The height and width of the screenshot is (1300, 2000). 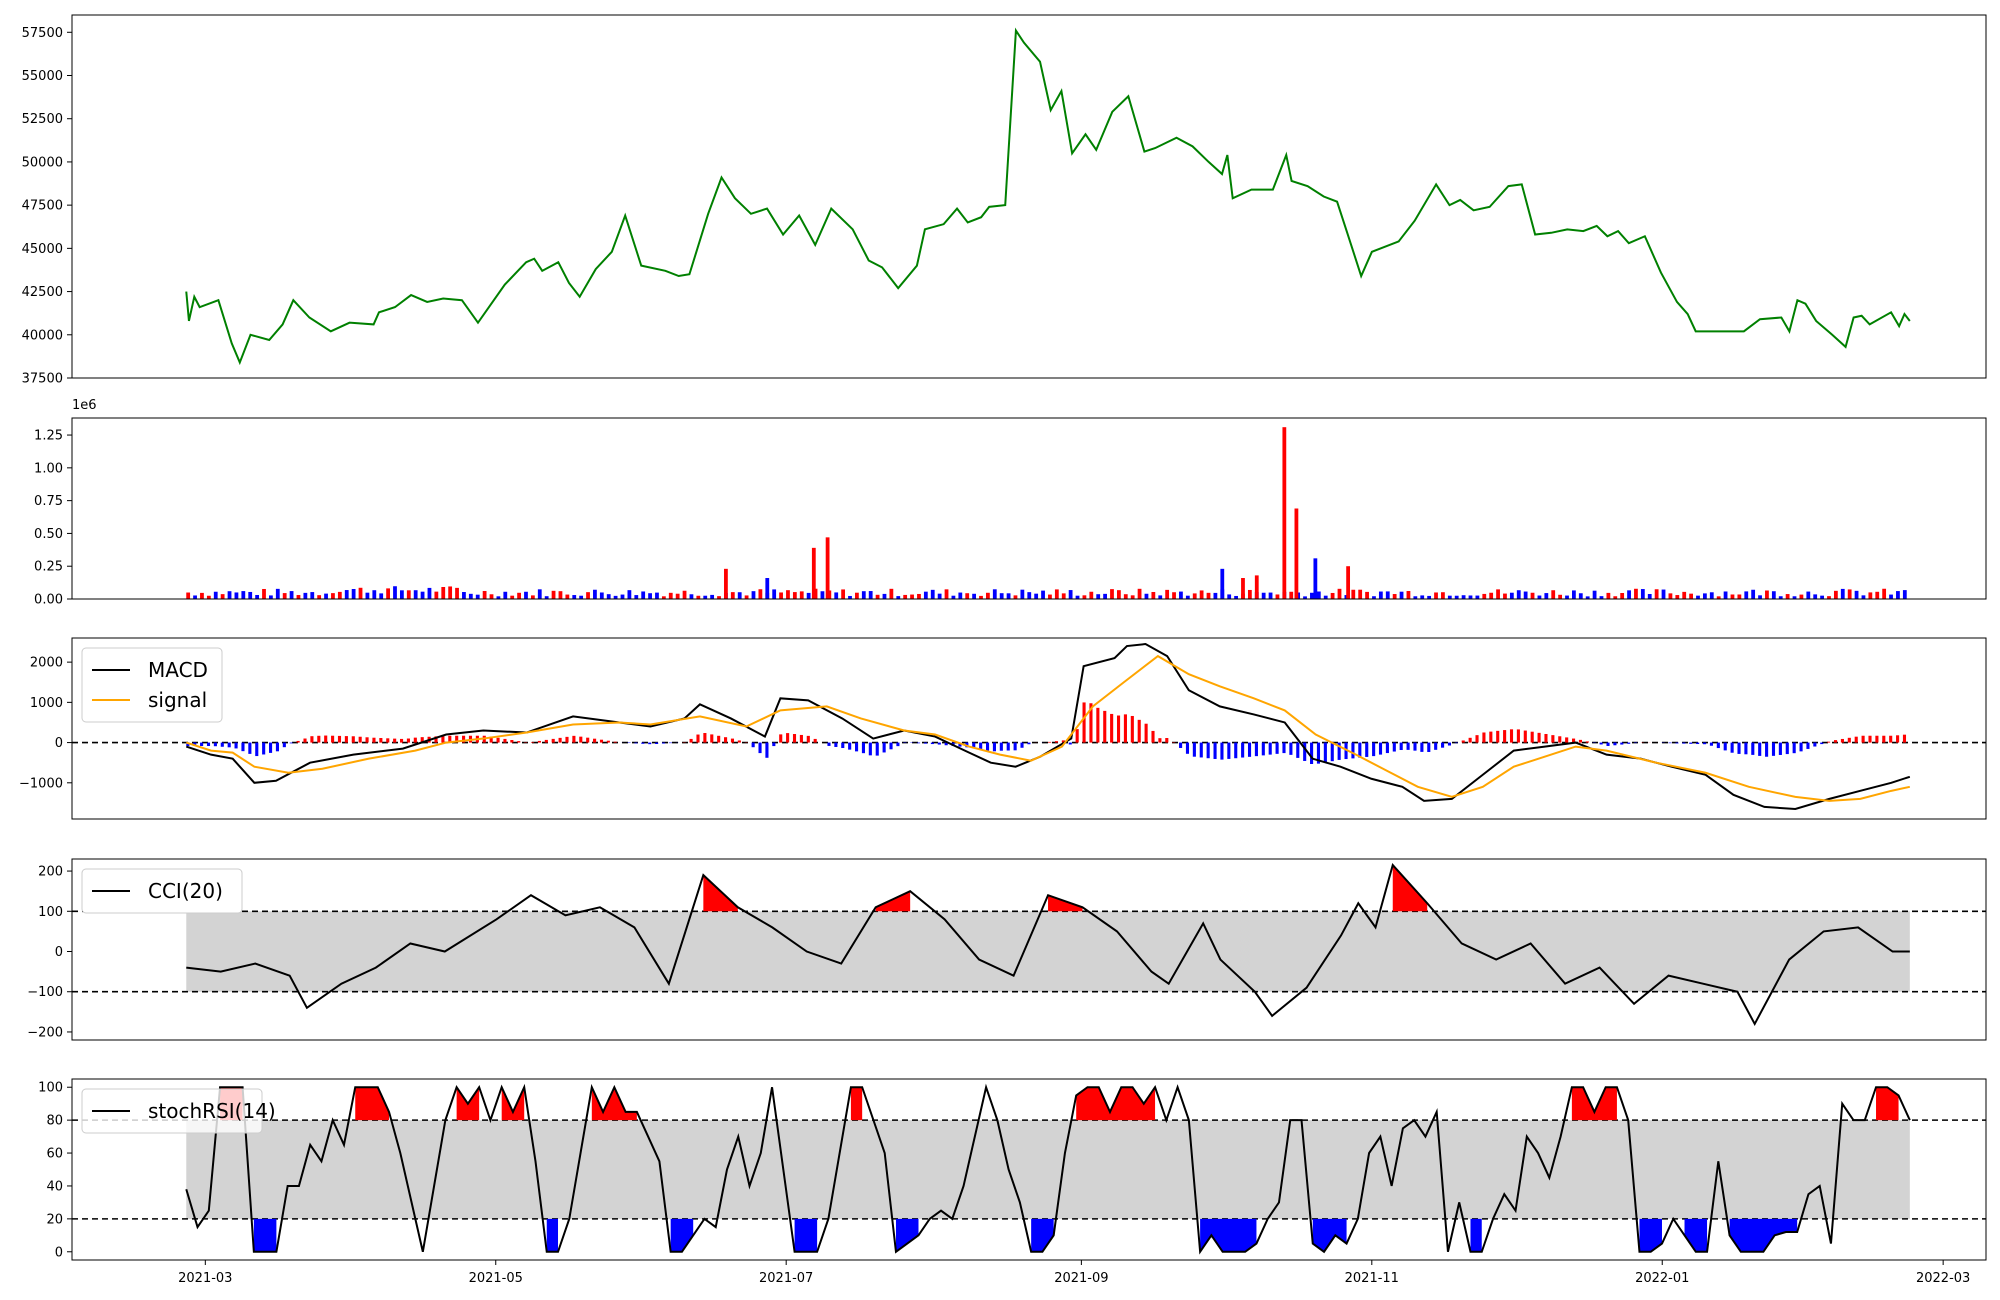 What do you see at coordinates (48, 567) in the screenshot?
I see `y-tick-label: 0.25` at bounding box center [48, 567].